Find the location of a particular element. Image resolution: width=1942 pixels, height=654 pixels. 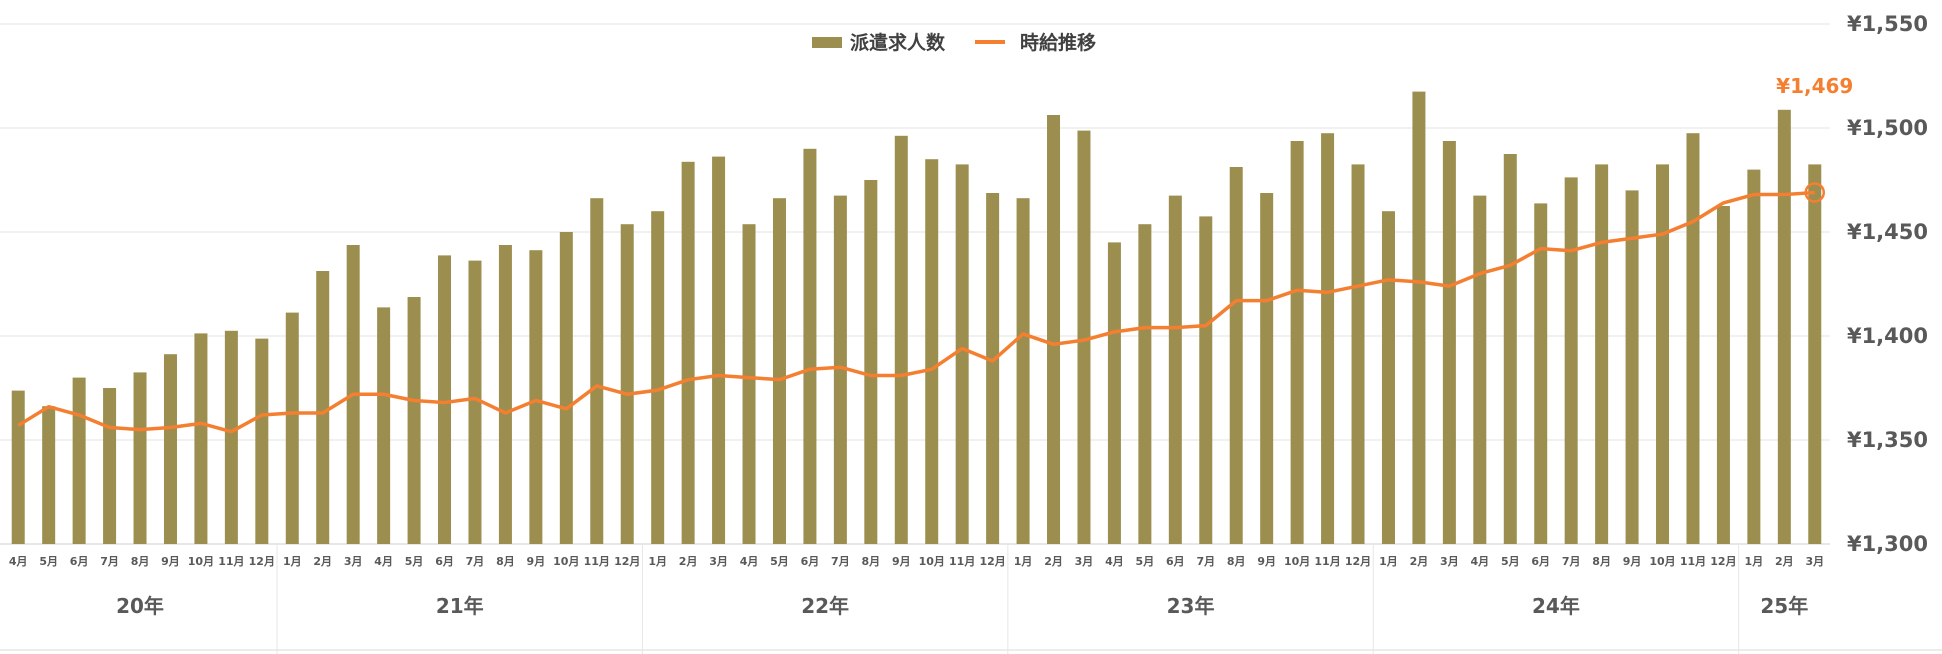

year-label: 24年 is located at coordinates (1556, 606).